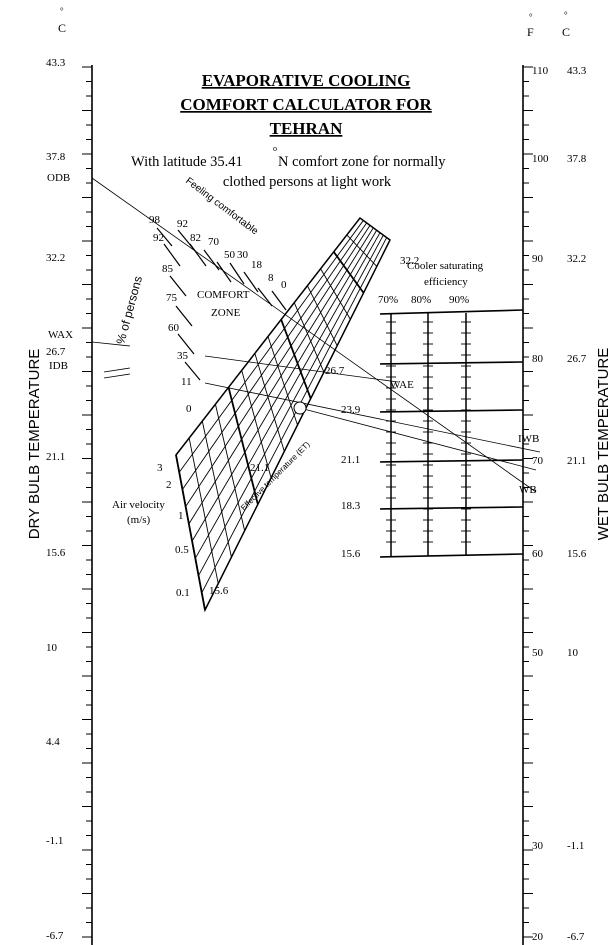 This screenshot has width=613, height=945. I want to click on left-degree: °, so click(62, 11).